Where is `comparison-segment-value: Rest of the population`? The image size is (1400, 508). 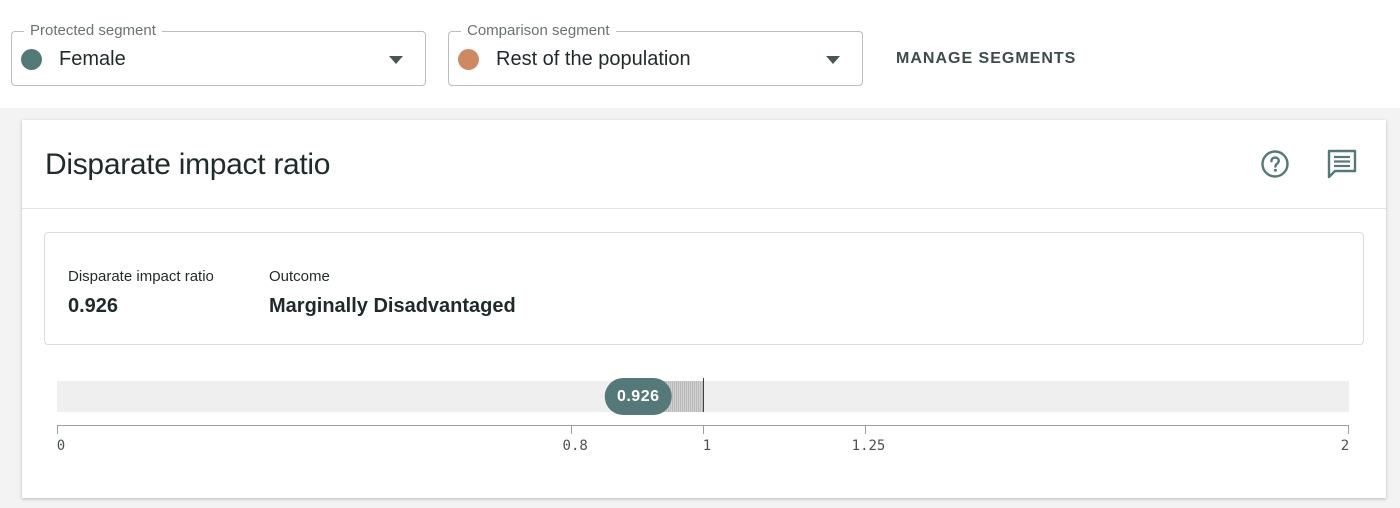 comparison-segment-value: Rest of the population is located at coordinates (593, 59).